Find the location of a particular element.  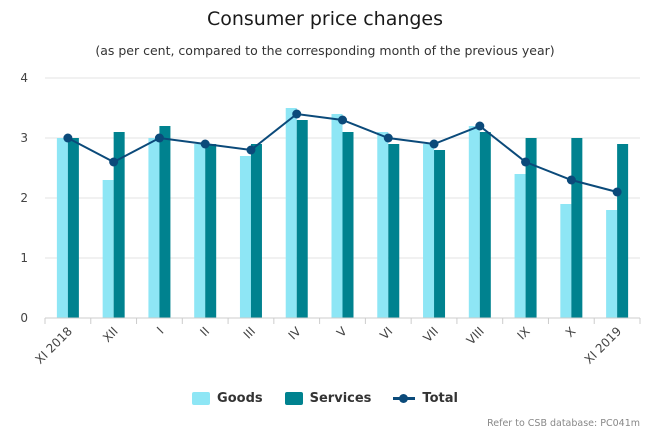

legend-label-goods: Goods is located at coordinates (240, 398).